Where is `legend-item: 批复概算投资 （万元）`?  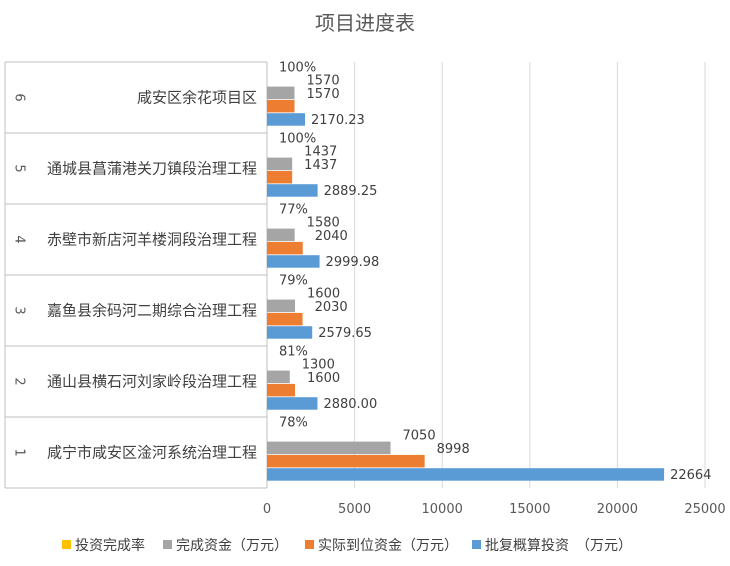
legend-item: 批复概算投资 （万元） is located at coordinates (552, 545).